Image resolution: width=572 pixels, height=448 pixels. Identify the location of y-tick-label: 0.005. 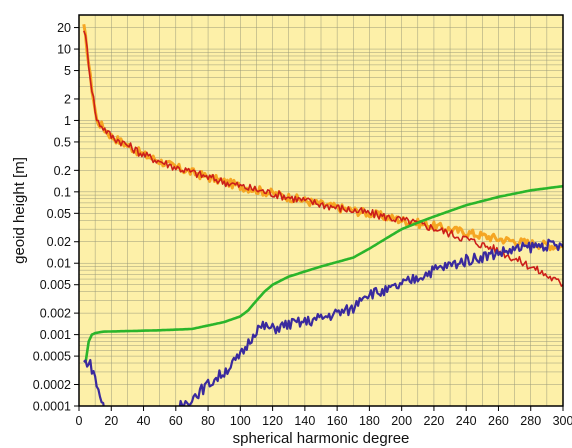
(55, 285).